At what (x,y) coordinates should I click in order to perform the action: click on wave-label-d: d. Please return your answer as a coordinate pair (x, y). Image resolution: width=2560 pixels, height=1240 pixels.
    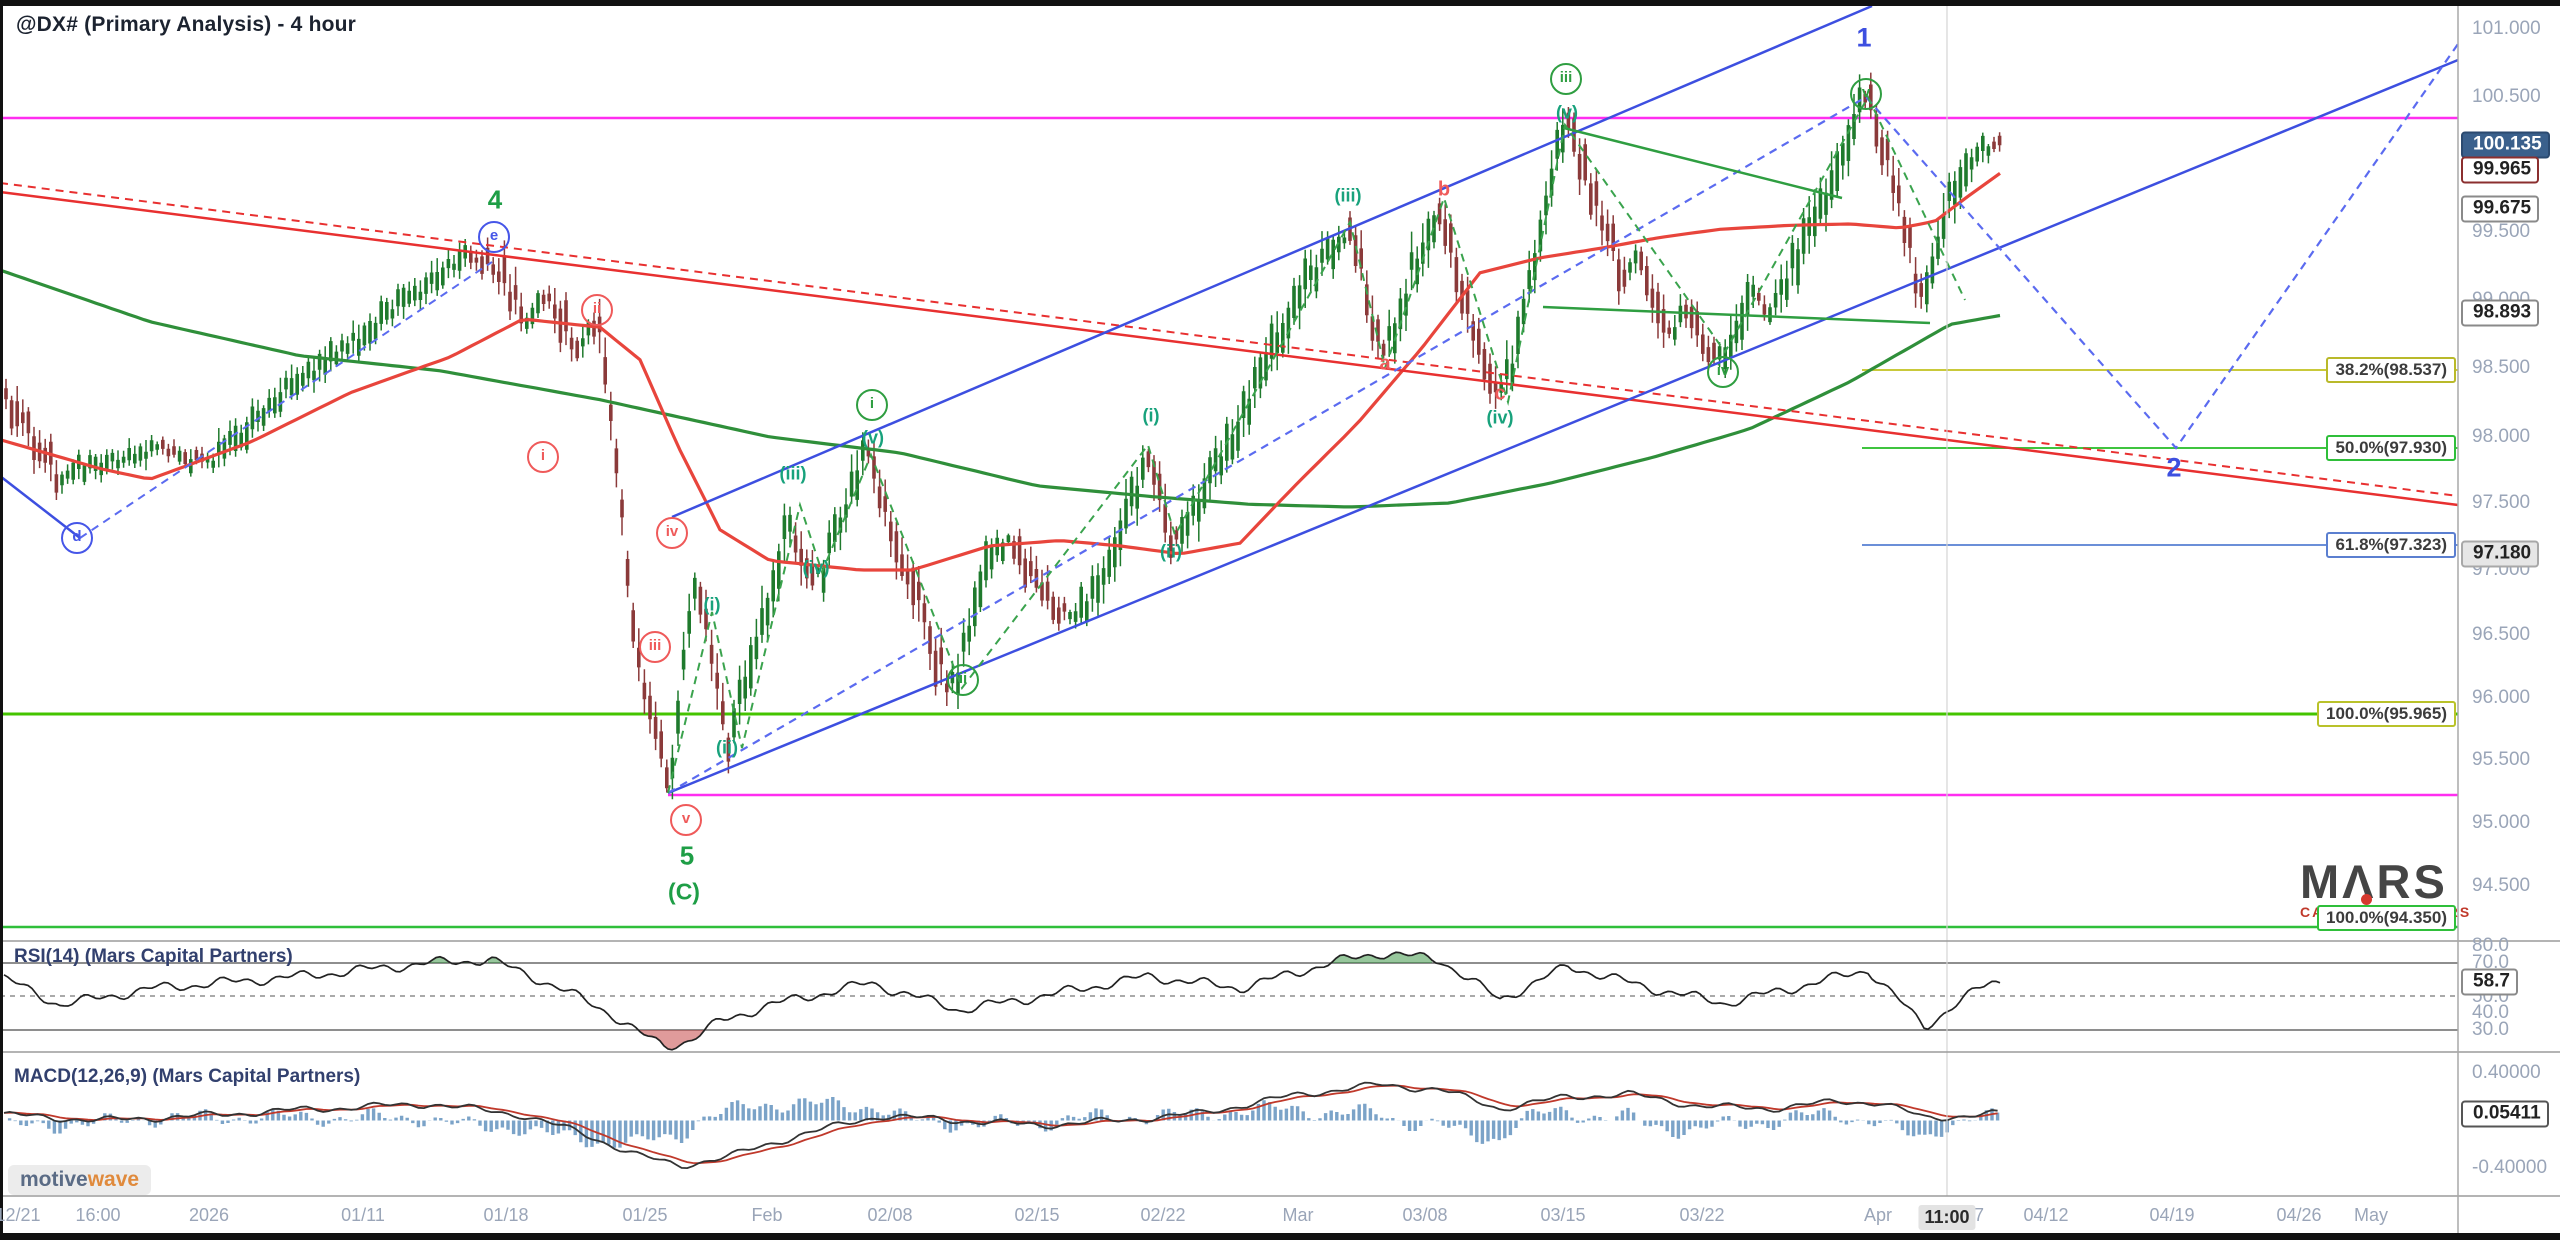
    Looking at the image, I should click on (77, 538).